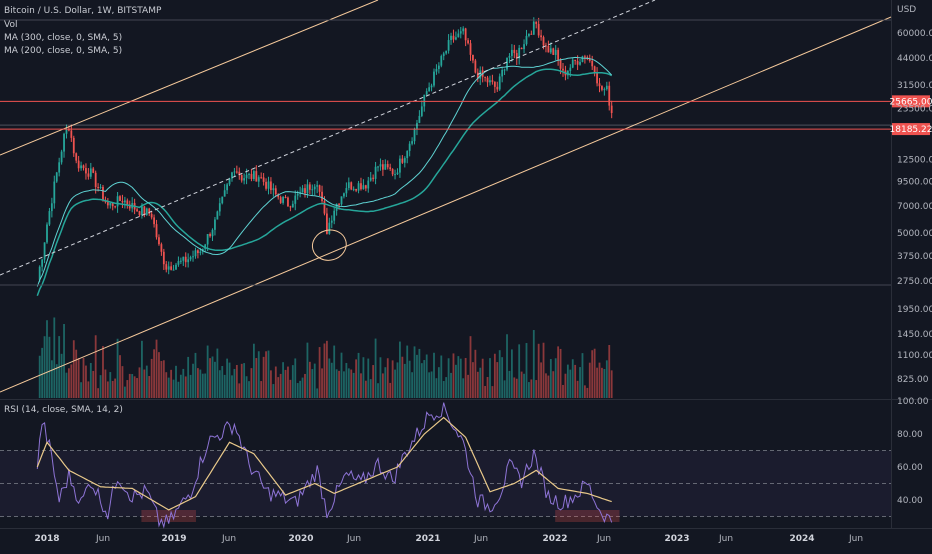 The image size is (932, 554). Describe the element at coordinates (914, 207) in the screenshot. I see `price-axis-tick: 7000.00` at that location.